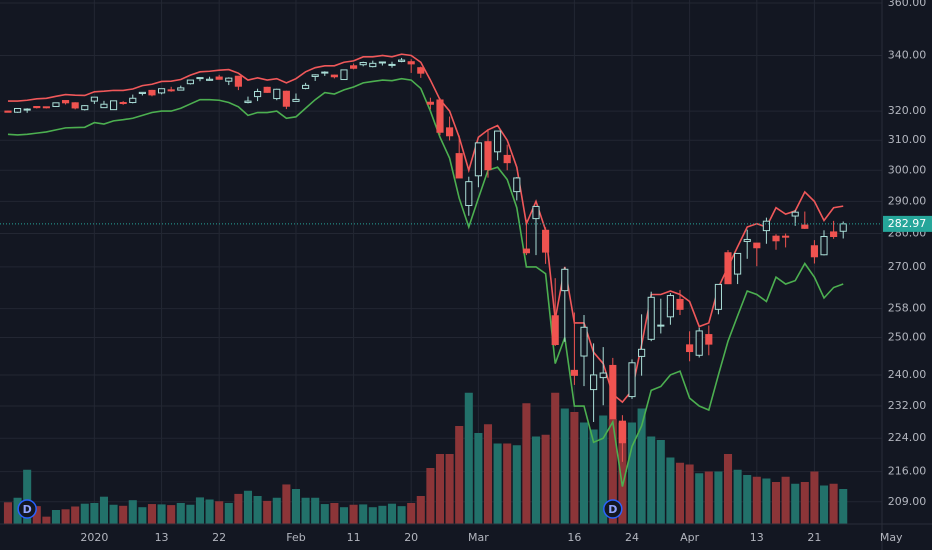 Image resolution: width=932 pixels, height=550 pixels. What do you see at coordinates (907, 501) in the screenshot?
I see `y-tick-label: 209.00` at bounding box center [907, 501].